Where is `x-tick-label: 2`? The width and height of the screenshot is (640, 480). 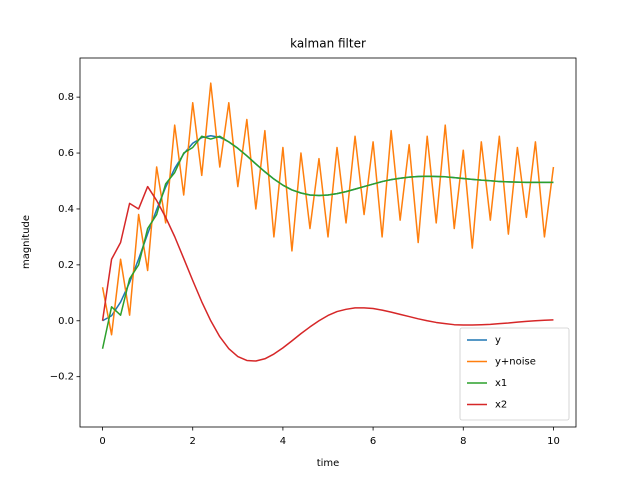
x-tick-label: 2 is located at coordinates (193, 441).